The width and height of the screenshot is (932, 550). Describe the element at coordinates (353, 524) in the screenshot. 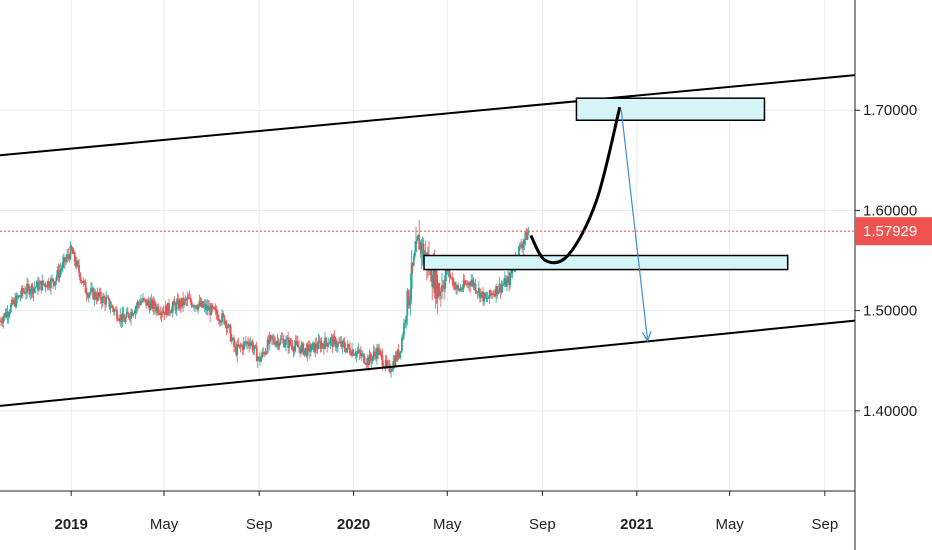

I see `x-tick-label: 2020` at that location.